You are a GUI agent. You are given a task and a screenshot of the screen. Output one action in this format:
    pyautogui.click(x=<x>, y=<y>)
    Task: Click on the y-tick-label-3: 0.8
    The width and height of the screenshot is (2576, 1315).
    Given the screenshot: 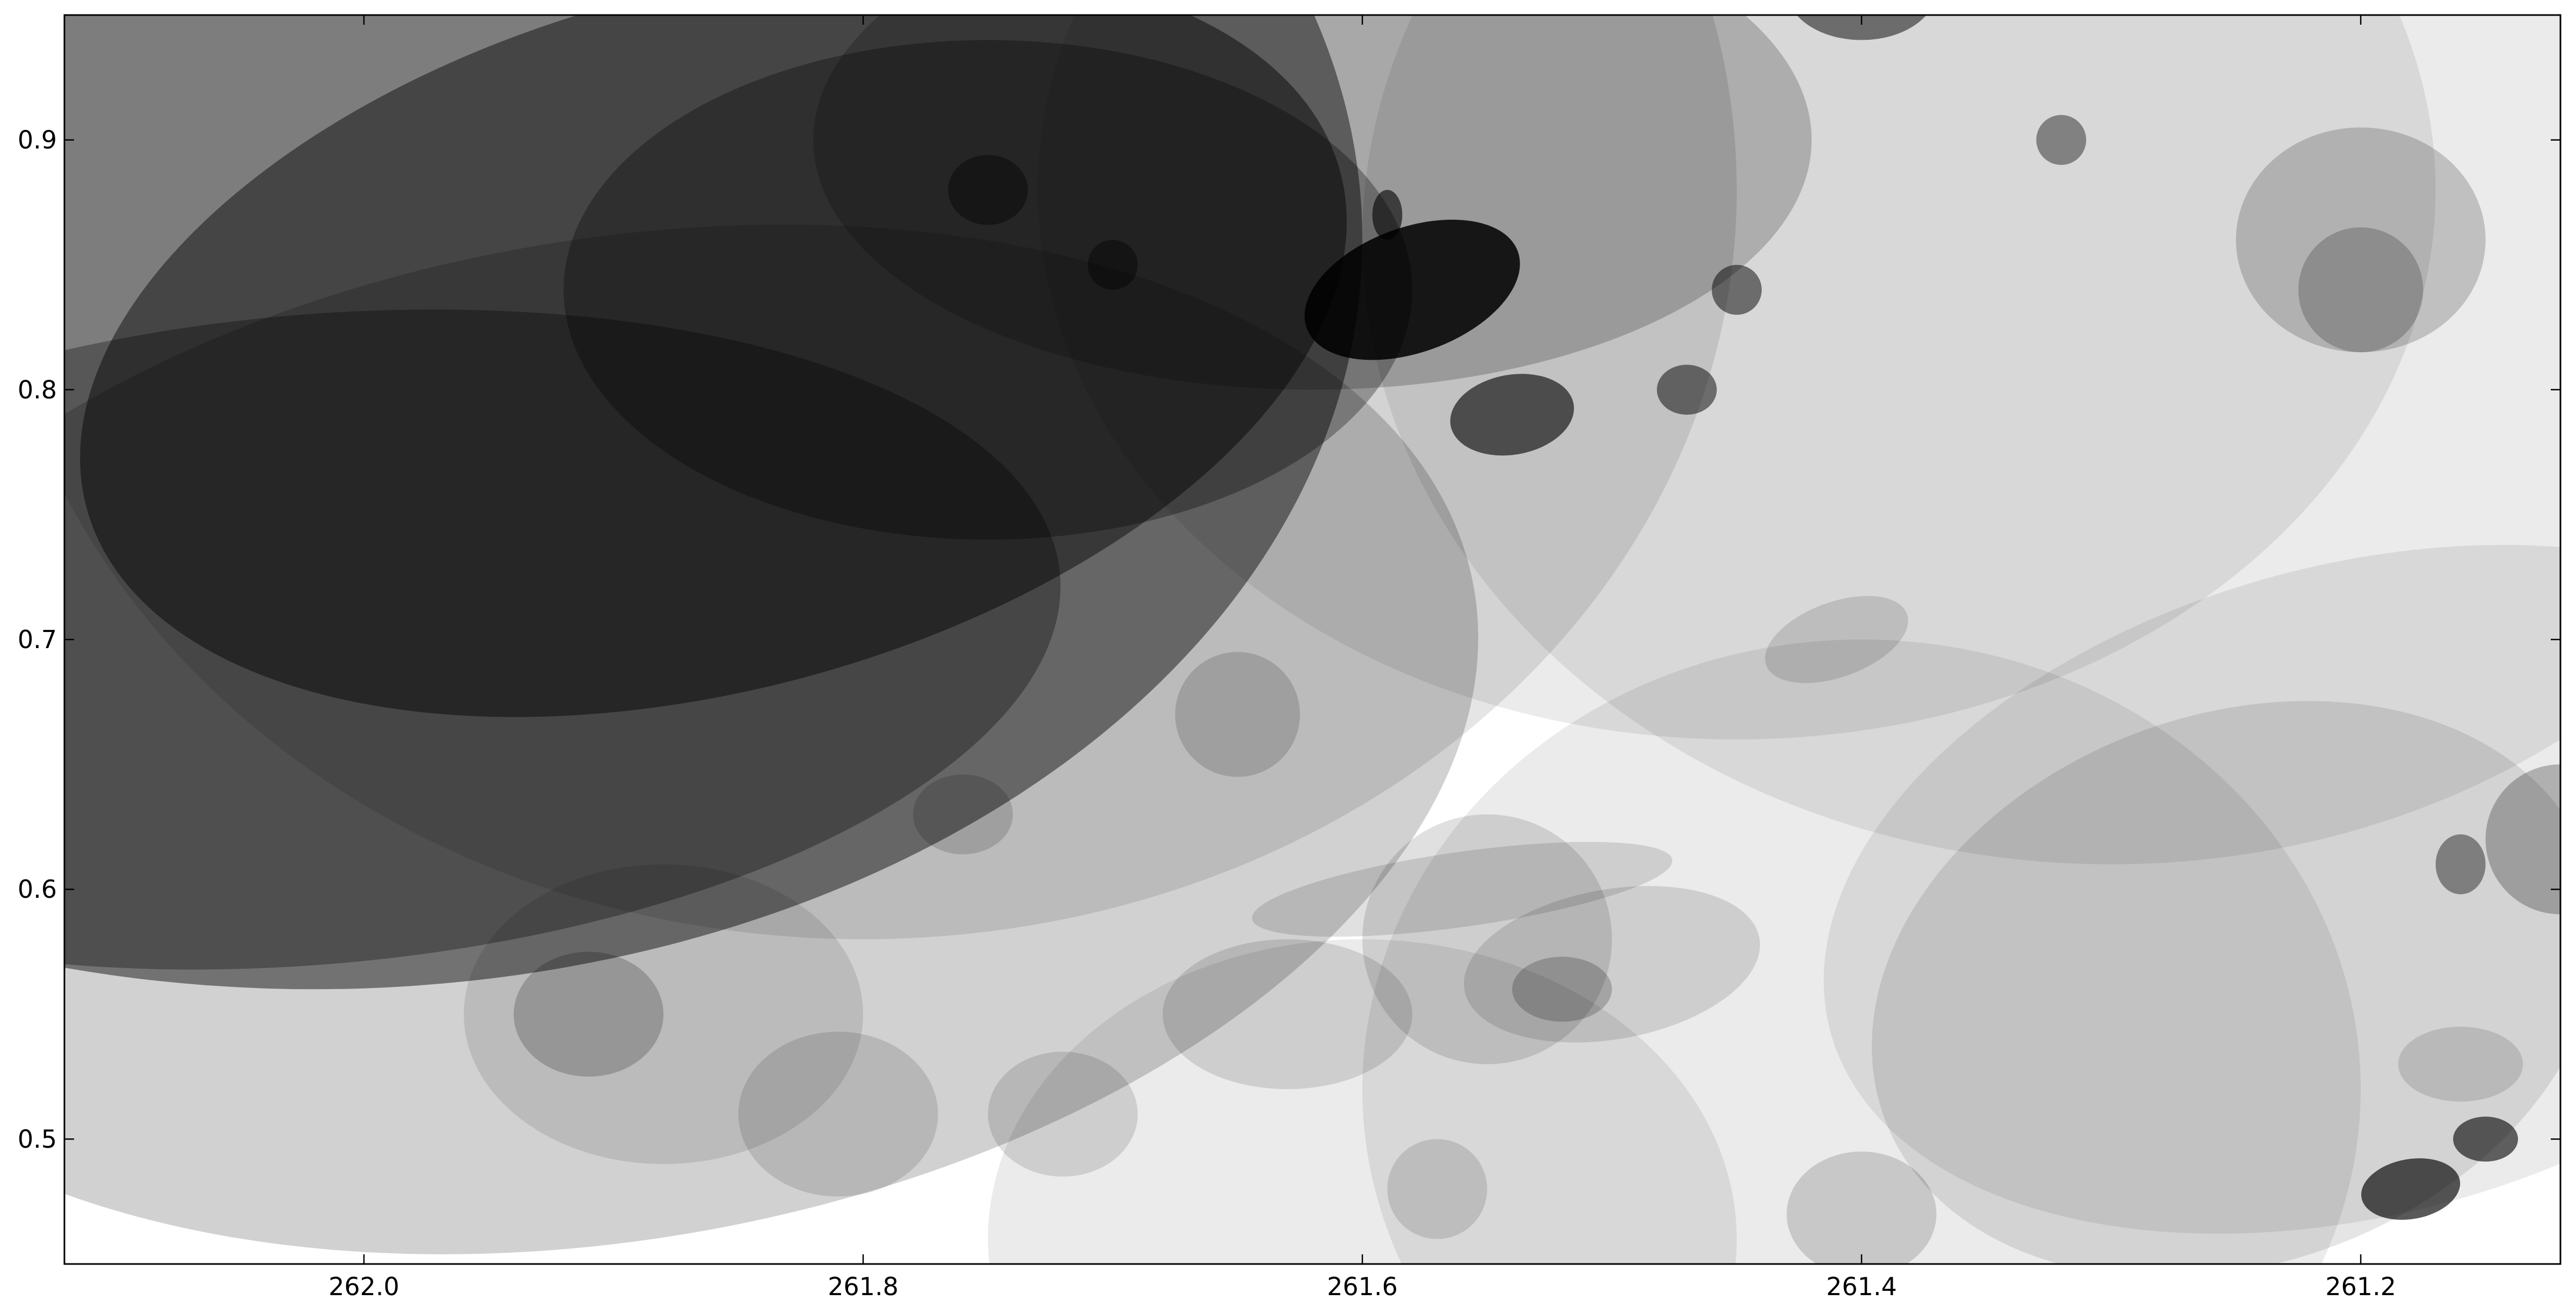 What is the action you would take?
    pyautogui.click(x=37, y=389)
    